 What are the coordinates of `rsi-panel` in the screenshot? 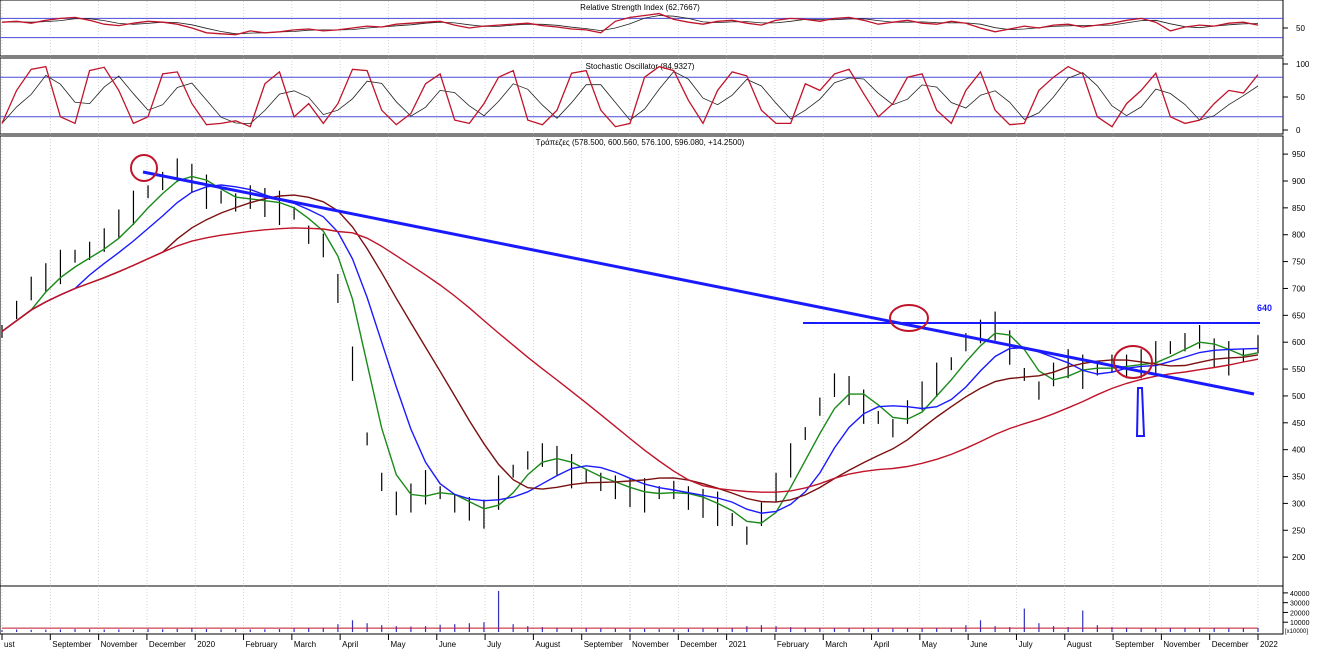 It's located at (642, 28).